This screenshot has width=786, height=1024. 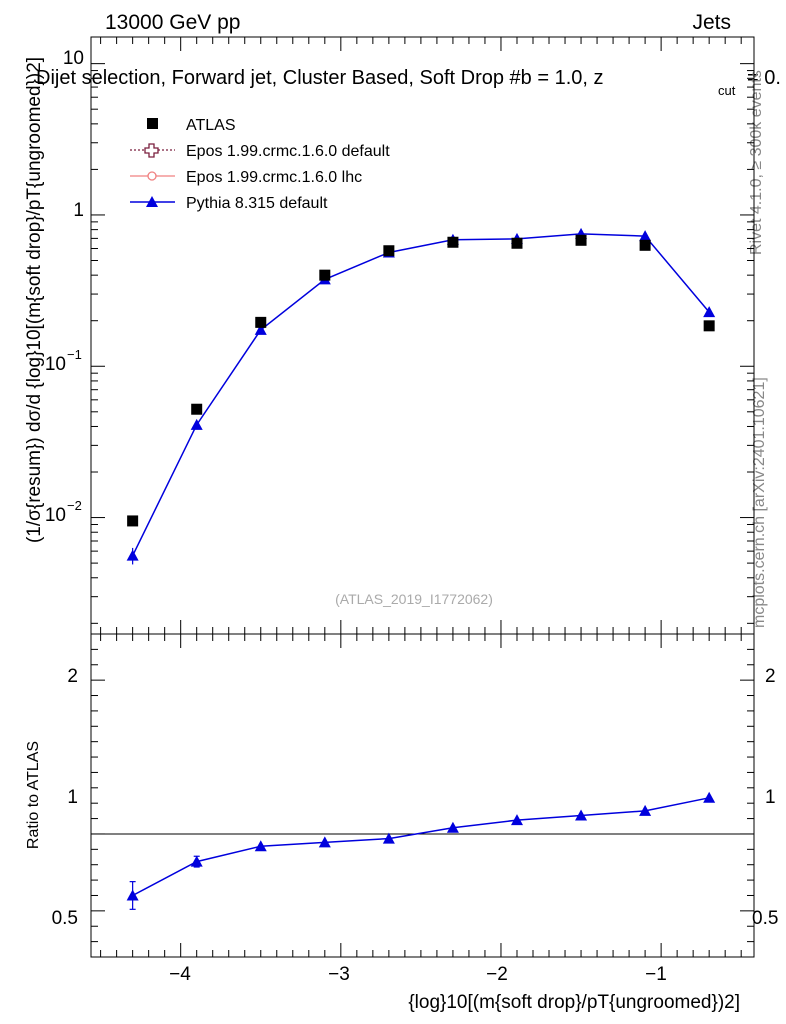 What do you see at coordinates (574, 1002) in the screenshot?
I see `x-axis-title: {log}10[(m{soft drop}/pT{ungroomed})2]` at bounding box center [574, 1002].